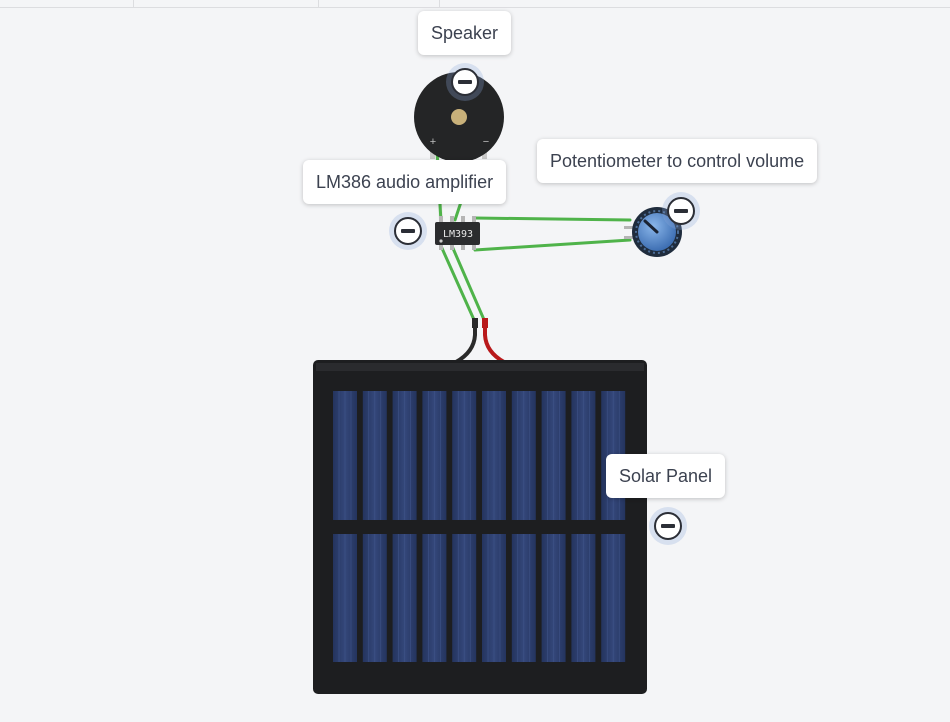 The image size is (950, 722). I want to click on speaker-minus-label: −, so click(486, 142).